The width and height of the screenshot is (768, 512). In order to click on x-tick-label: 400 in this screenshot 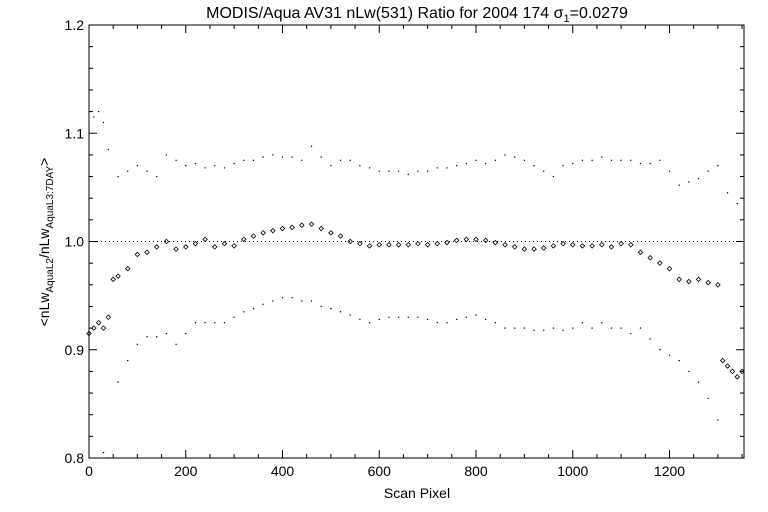, I will do `click(283, 471)`.